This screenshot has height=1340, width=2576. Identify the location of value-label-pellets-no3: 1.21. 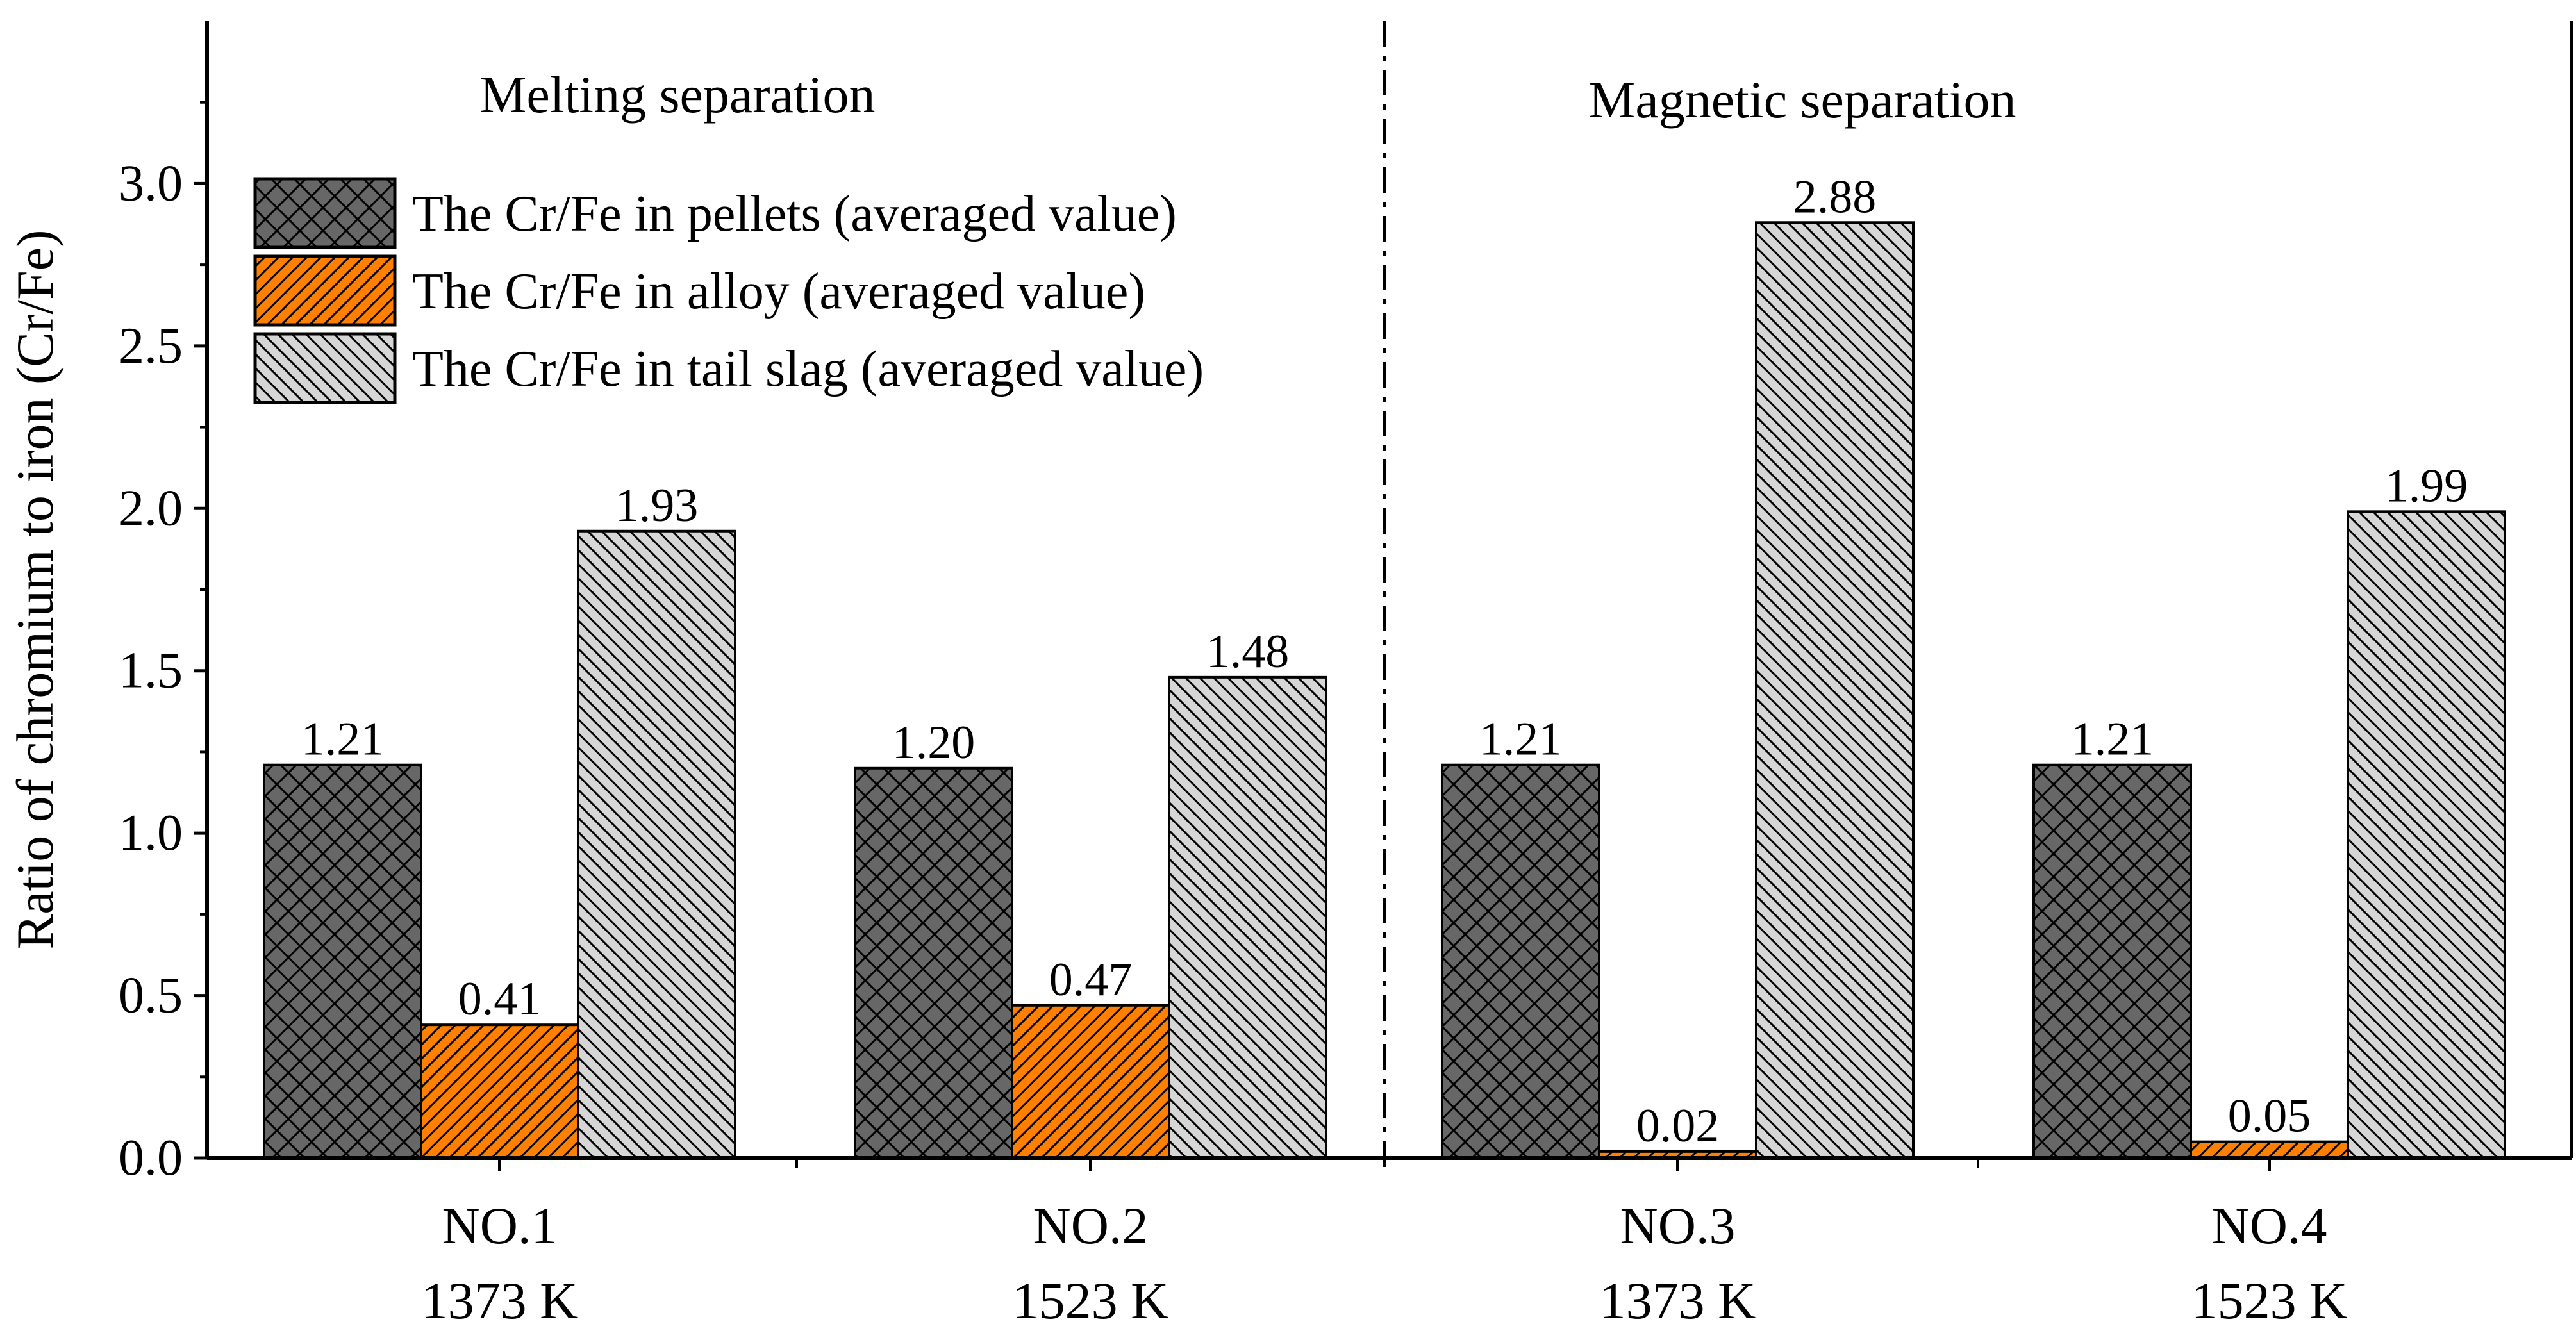
(1521, 739).